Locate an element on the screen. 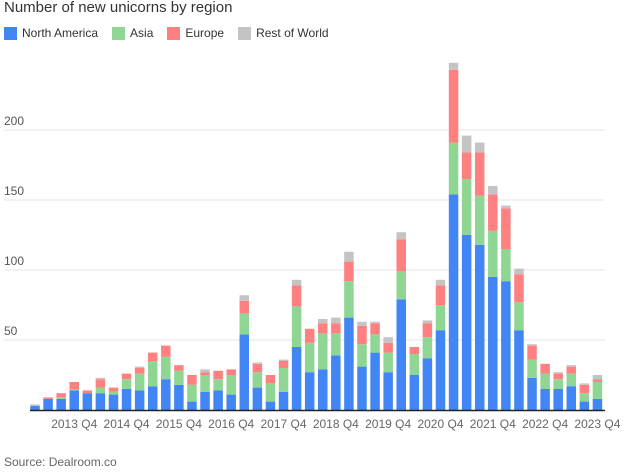  x-tick-label: 2013 Q4 is located at coordinates (74, 424).